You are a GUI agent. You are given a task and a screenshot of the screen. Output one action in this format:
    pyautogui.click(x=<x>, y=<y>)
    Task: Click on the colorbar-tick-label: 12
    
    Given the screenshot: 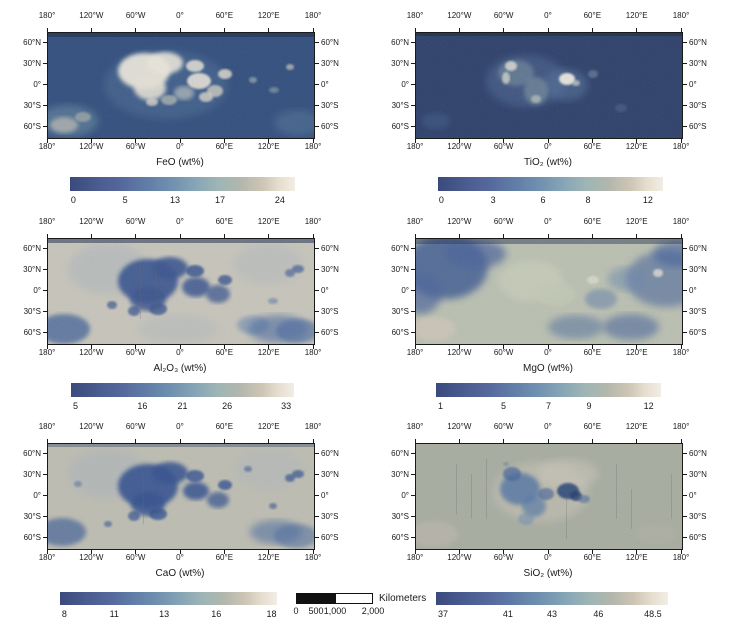 What is the action you would take?
    pyautogui.click(x=647, y=200)
    